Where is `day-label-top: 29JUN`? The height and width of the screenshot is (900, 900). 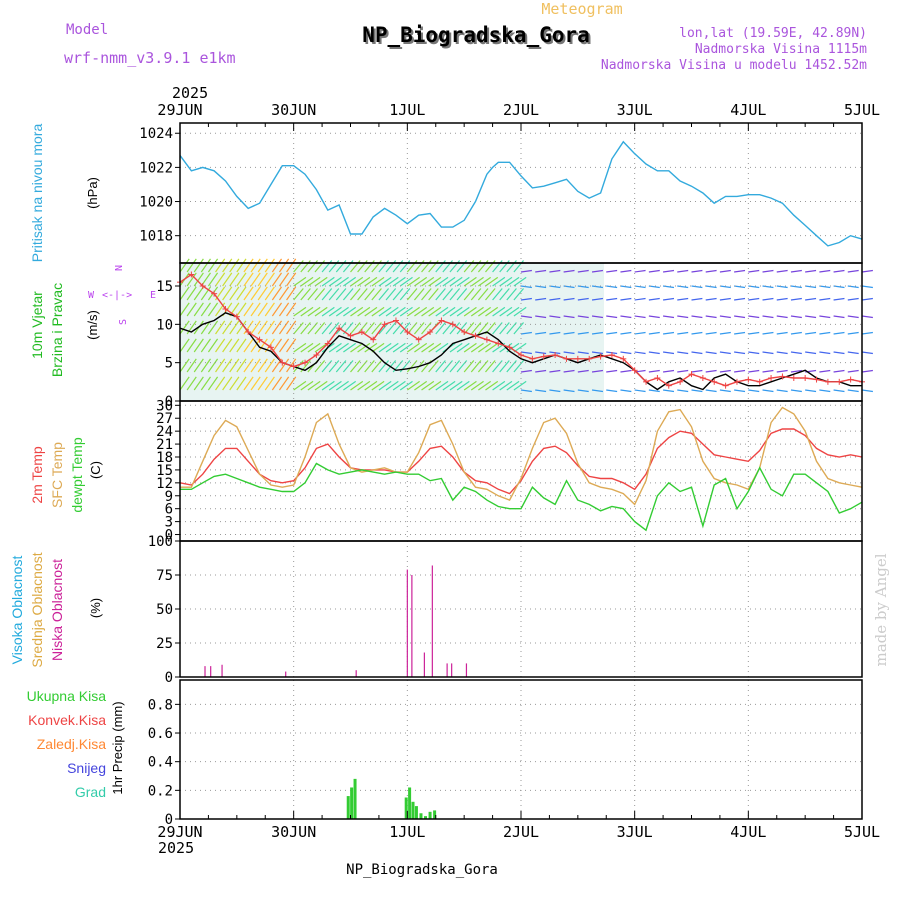
day-label-top: 29JUN is located at coordinates (179, 110).